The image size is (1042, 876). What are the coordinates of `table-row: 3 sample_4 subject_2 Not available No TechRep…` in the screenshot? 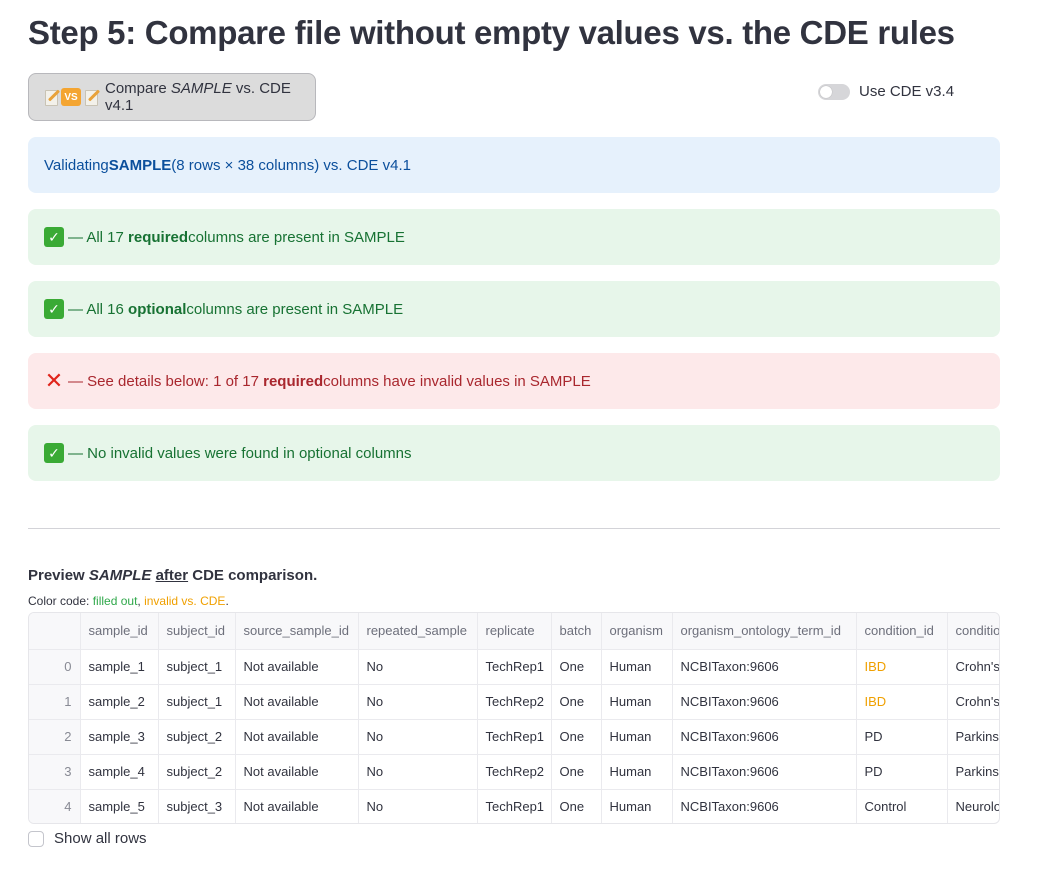 It's located at (514, 772).